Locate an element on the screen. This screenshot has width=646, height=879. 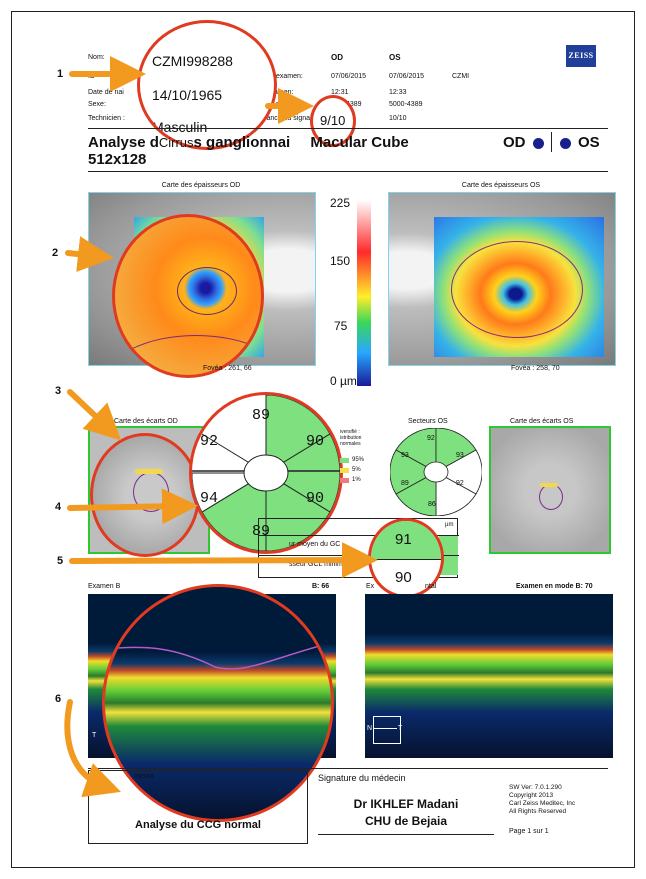
legend-5: 5% is located at coordinates (356, 470).